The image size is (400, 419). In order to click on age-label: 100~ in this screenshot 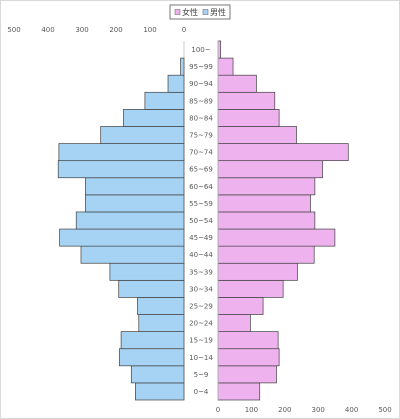, I will do `click(200, 50)`.